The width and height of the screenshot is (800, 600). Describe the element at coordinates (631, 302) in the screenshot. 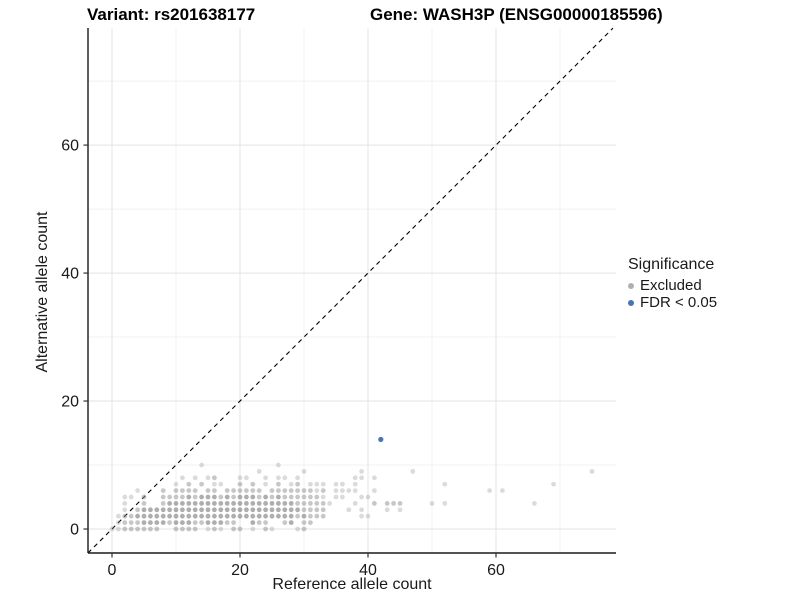

I see `fdr-swatch-icon` at that location.